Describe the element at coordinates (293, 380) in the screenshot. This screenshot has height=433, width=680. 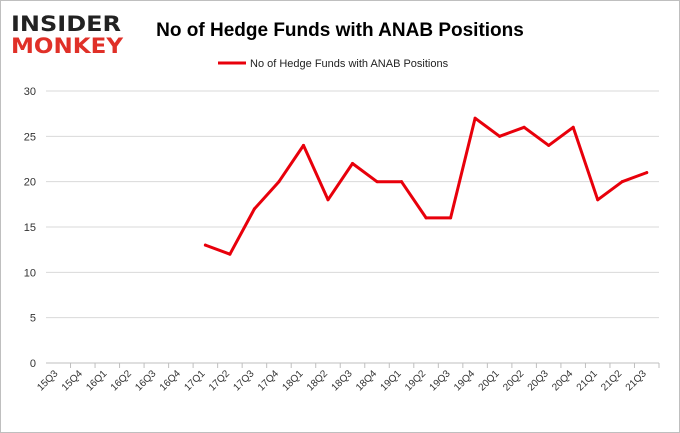
I see `x-tick-label: 18Q1` at that location.